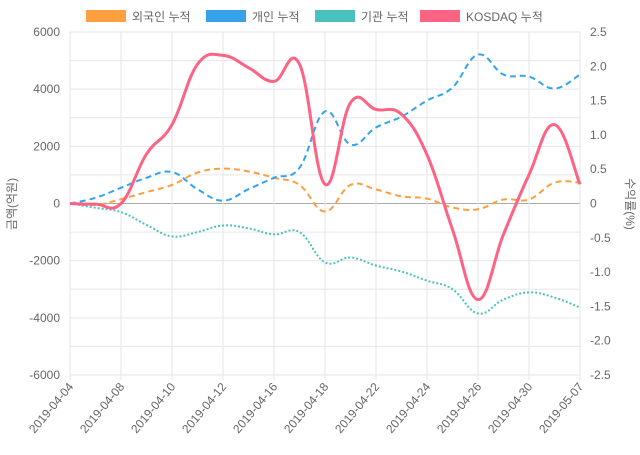 The width and height of the screenshot is (640, 455). I want to click on y-tick-label: 4000, so click(46, 89).